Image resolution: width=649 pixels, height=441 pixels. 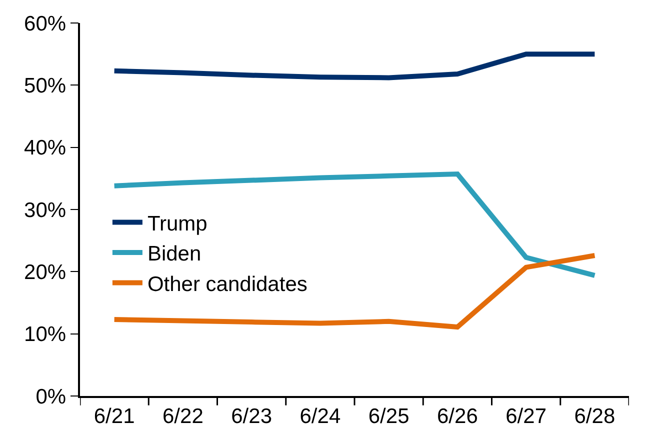 I want to click on y-tick-label: 40%, so click(x=45, y=148).